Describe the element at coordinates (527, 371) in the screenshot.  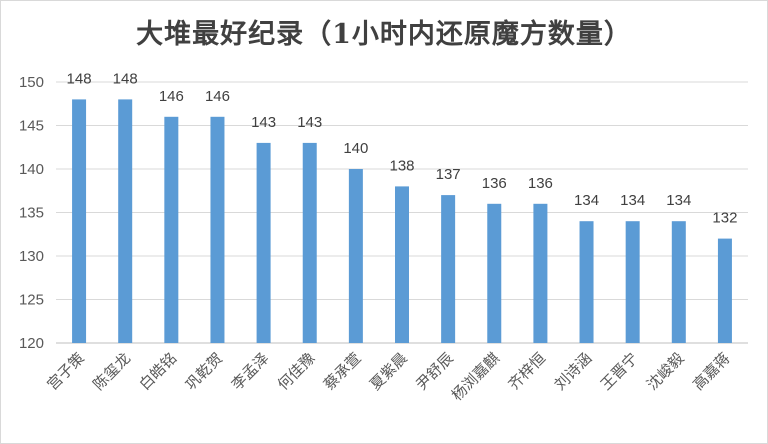
I see `x-tick-label: 齐梓恒` at that location.